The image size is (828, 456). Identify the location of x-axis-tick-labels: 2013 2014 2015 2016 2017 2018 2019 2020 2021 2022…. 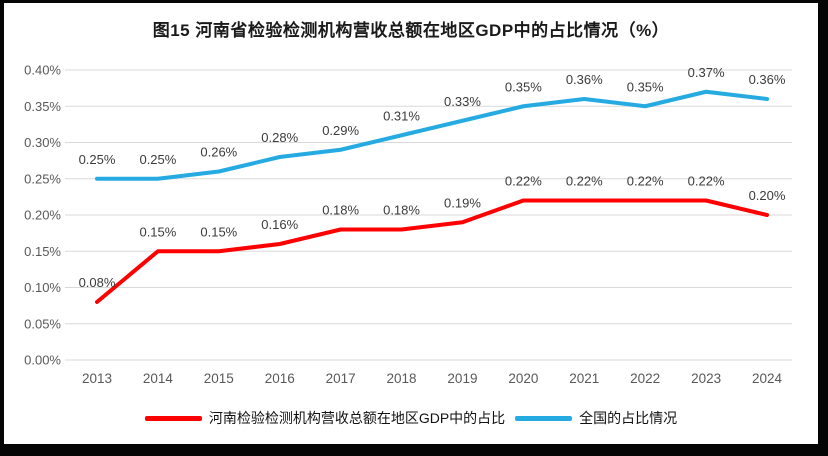
(432, 378).